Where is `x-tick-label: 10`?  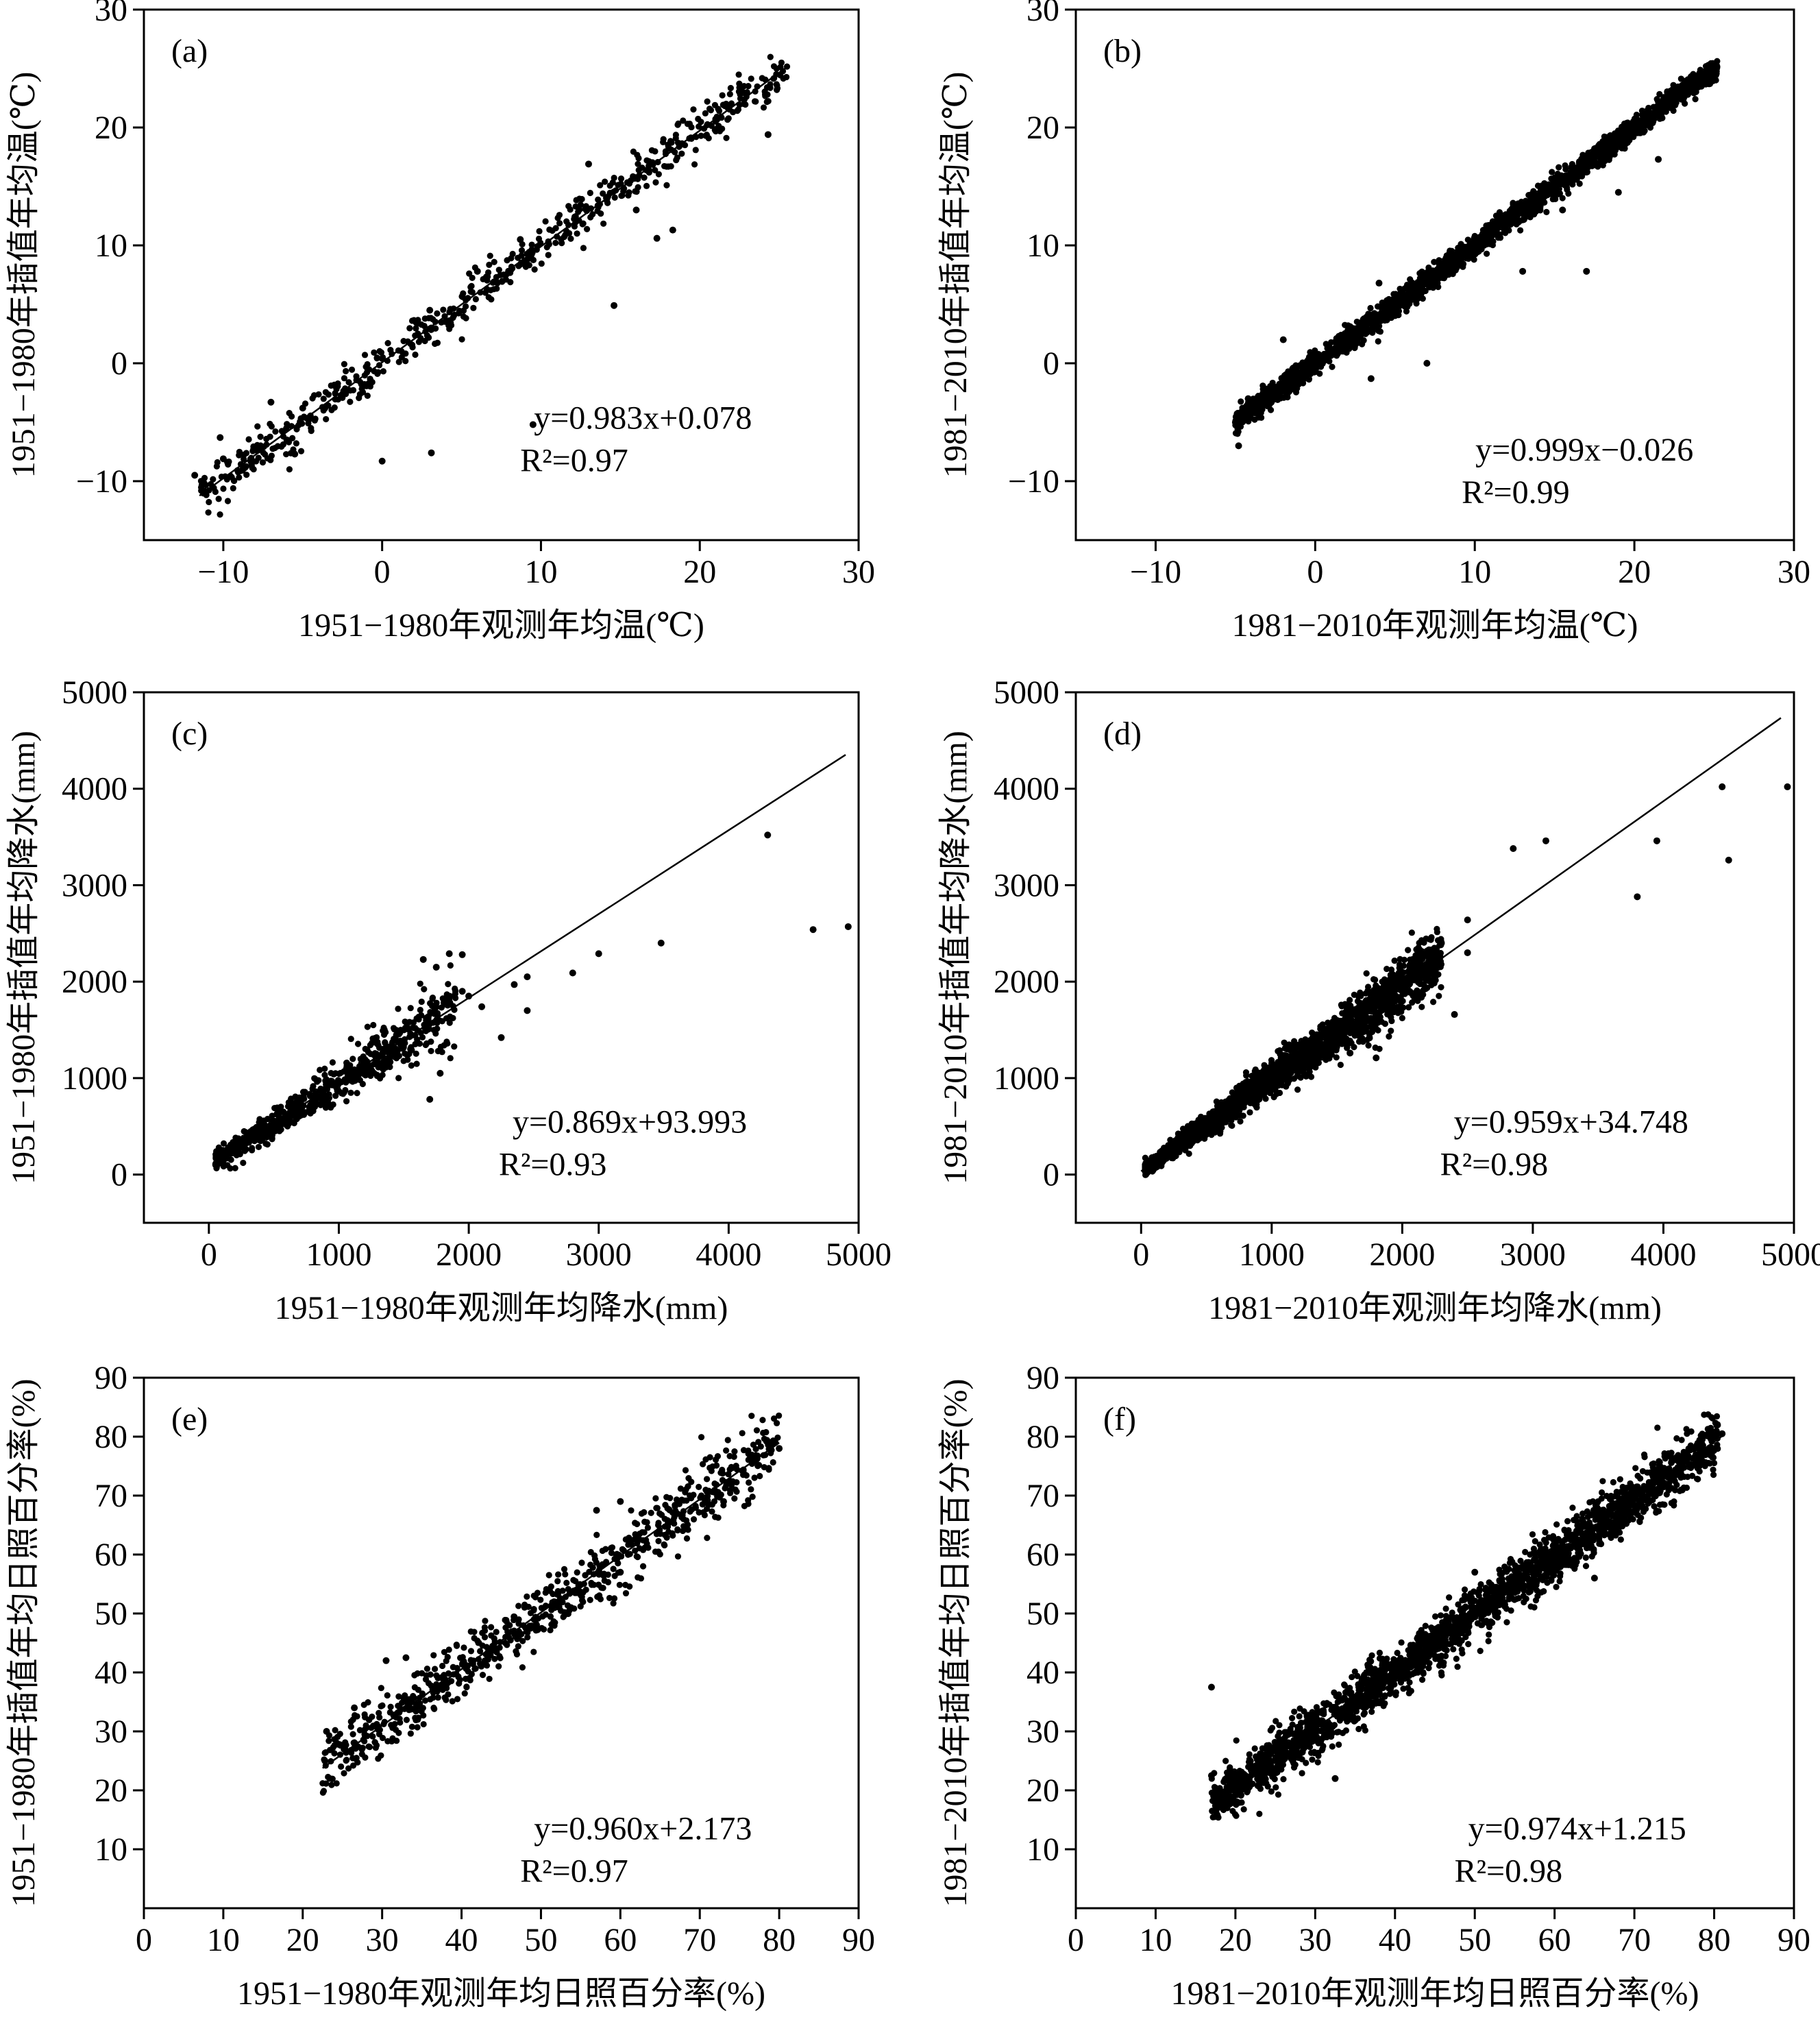
x-tick-label: 10 is located at coordinates (1474, 572).